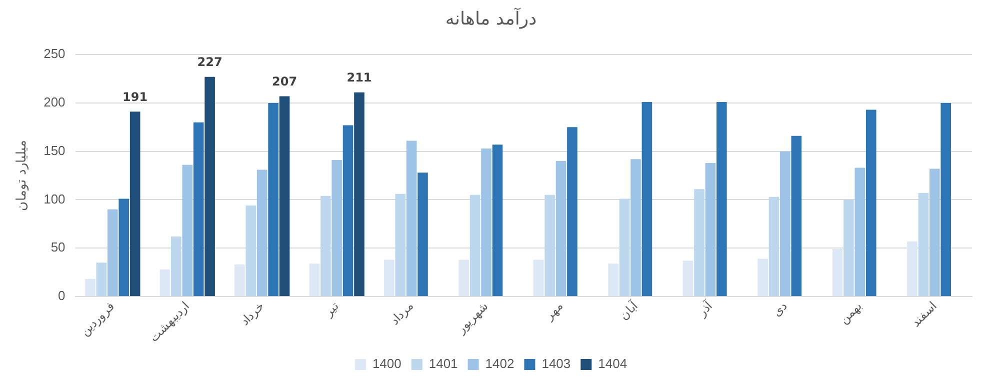 The height and width of the screenshot is (381, 992). What do you see at coordinates (359, 77) in the screenshot?
I see `data-label: 211` at bounding box center [359, 77].